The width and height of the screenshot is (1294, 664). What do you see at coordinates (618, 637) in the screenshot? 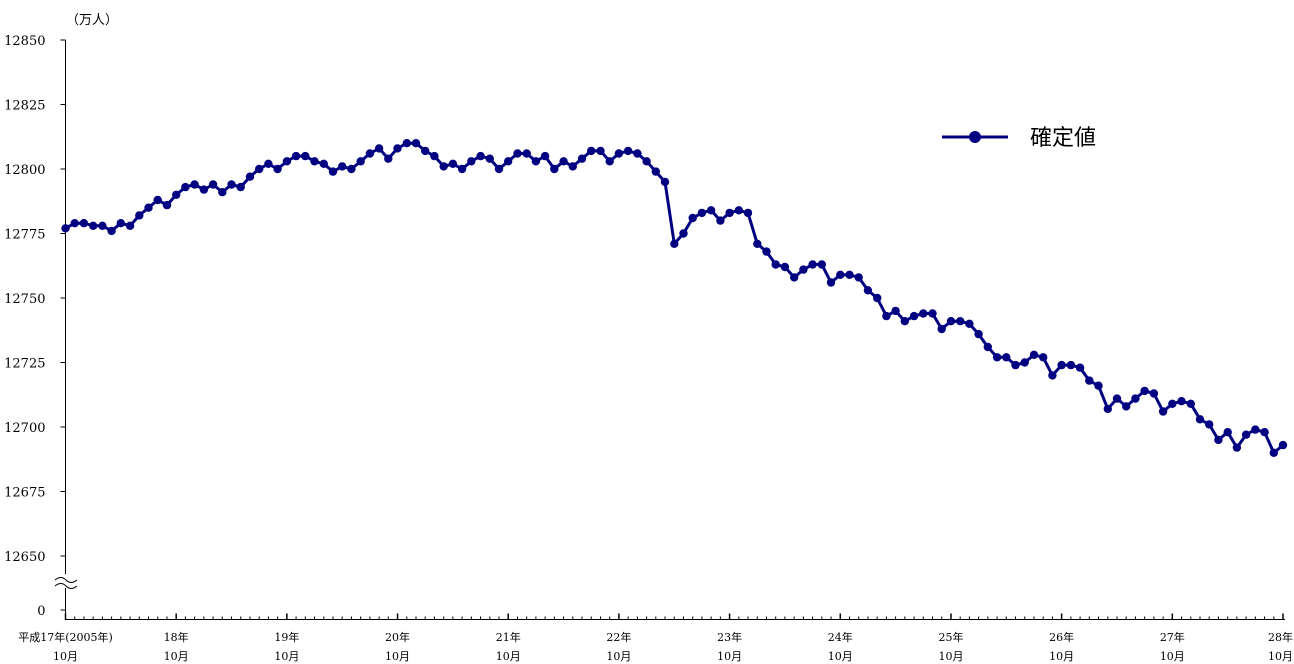
I see `x-tick-label-year: 22年` at bounding box center [618, 637].